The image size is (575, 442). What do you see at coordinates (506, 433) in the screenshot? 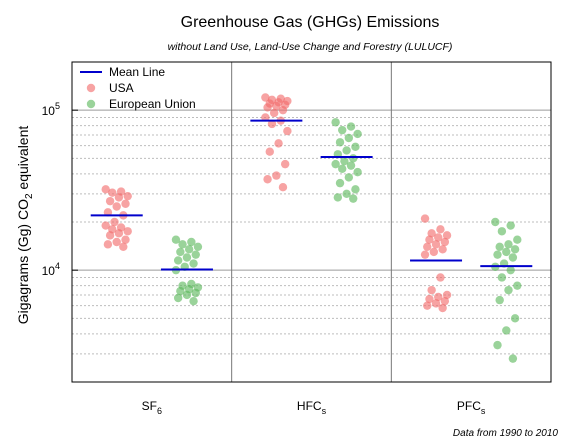
I see `data-range-note: Data from 1990 to 2010` at bounding box center [506, 433].